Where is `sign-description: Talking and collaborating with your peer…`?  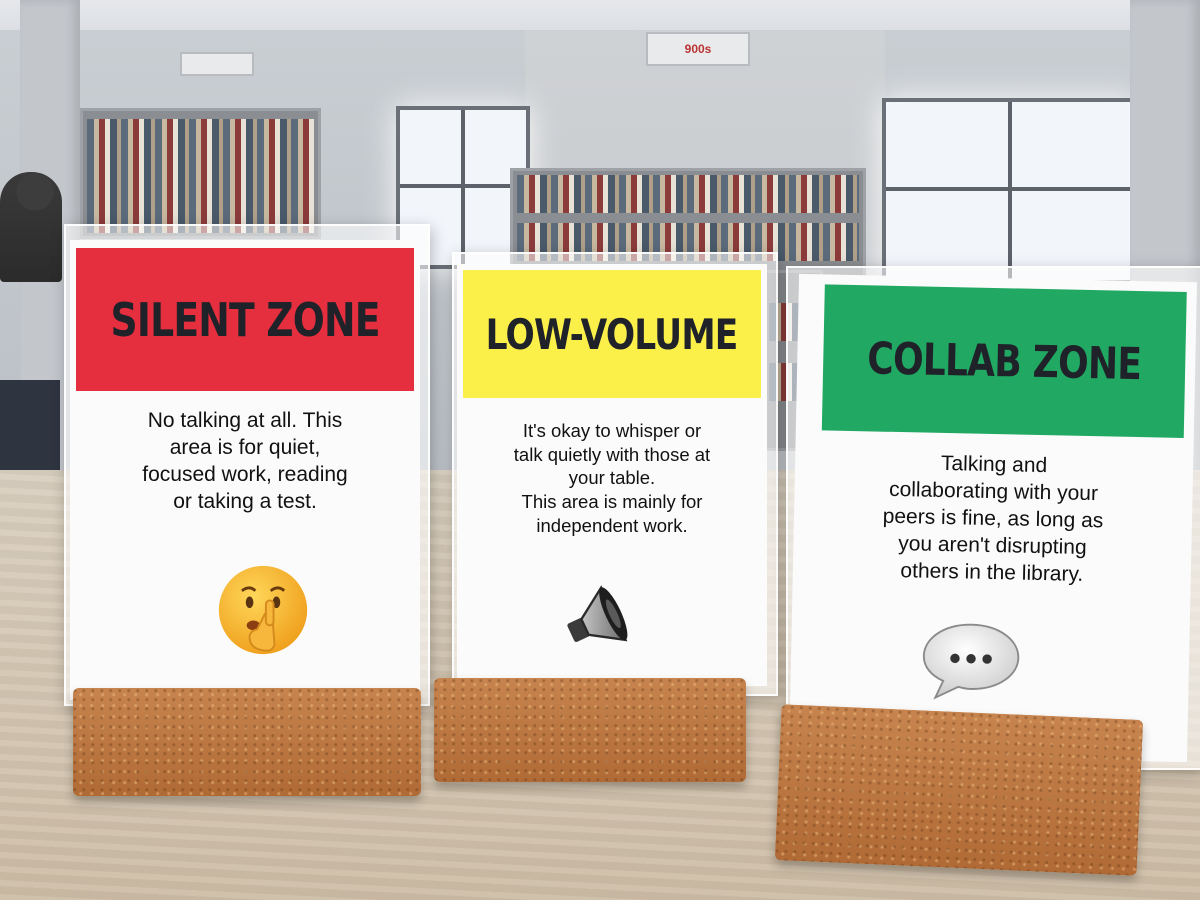 sign-description: Talking and collaborating with your peer… is located at coordinates (993, 519).